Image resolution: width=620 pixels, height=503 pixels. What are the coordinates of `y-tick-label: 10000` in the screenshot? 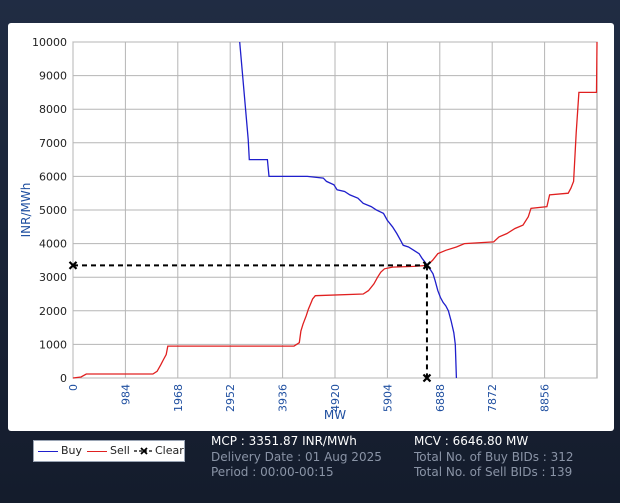 It's located at (49, 42).